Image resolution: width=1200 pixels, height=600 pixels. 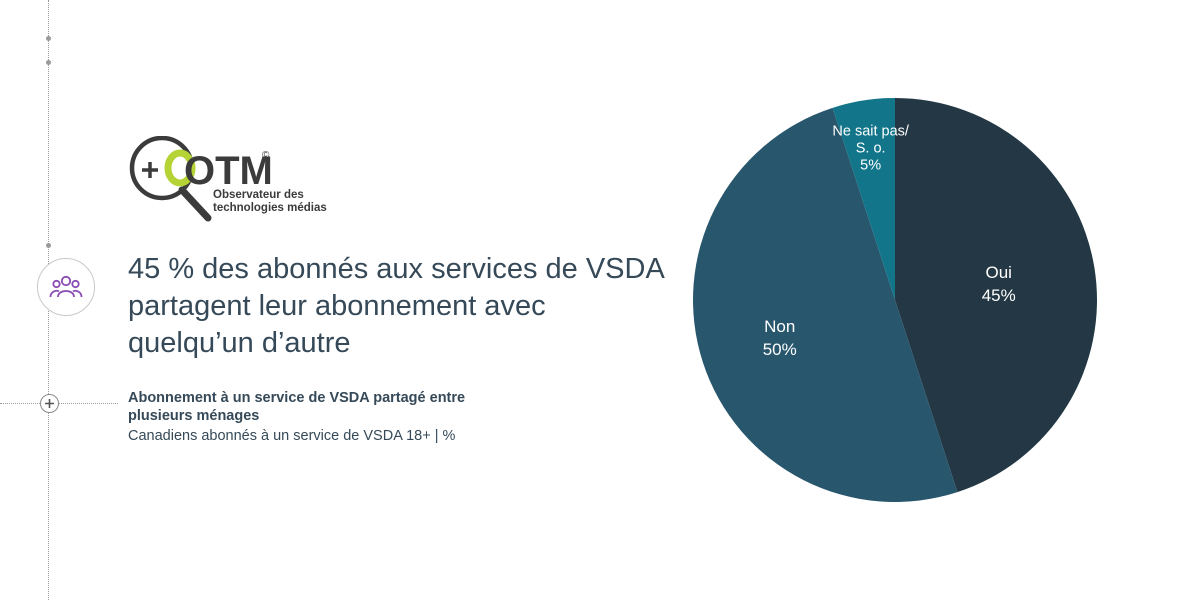 What do you see at coordinates (825, 304) in the screenshot?
I see `pie-slice-non` at bounding box center [825, 304].